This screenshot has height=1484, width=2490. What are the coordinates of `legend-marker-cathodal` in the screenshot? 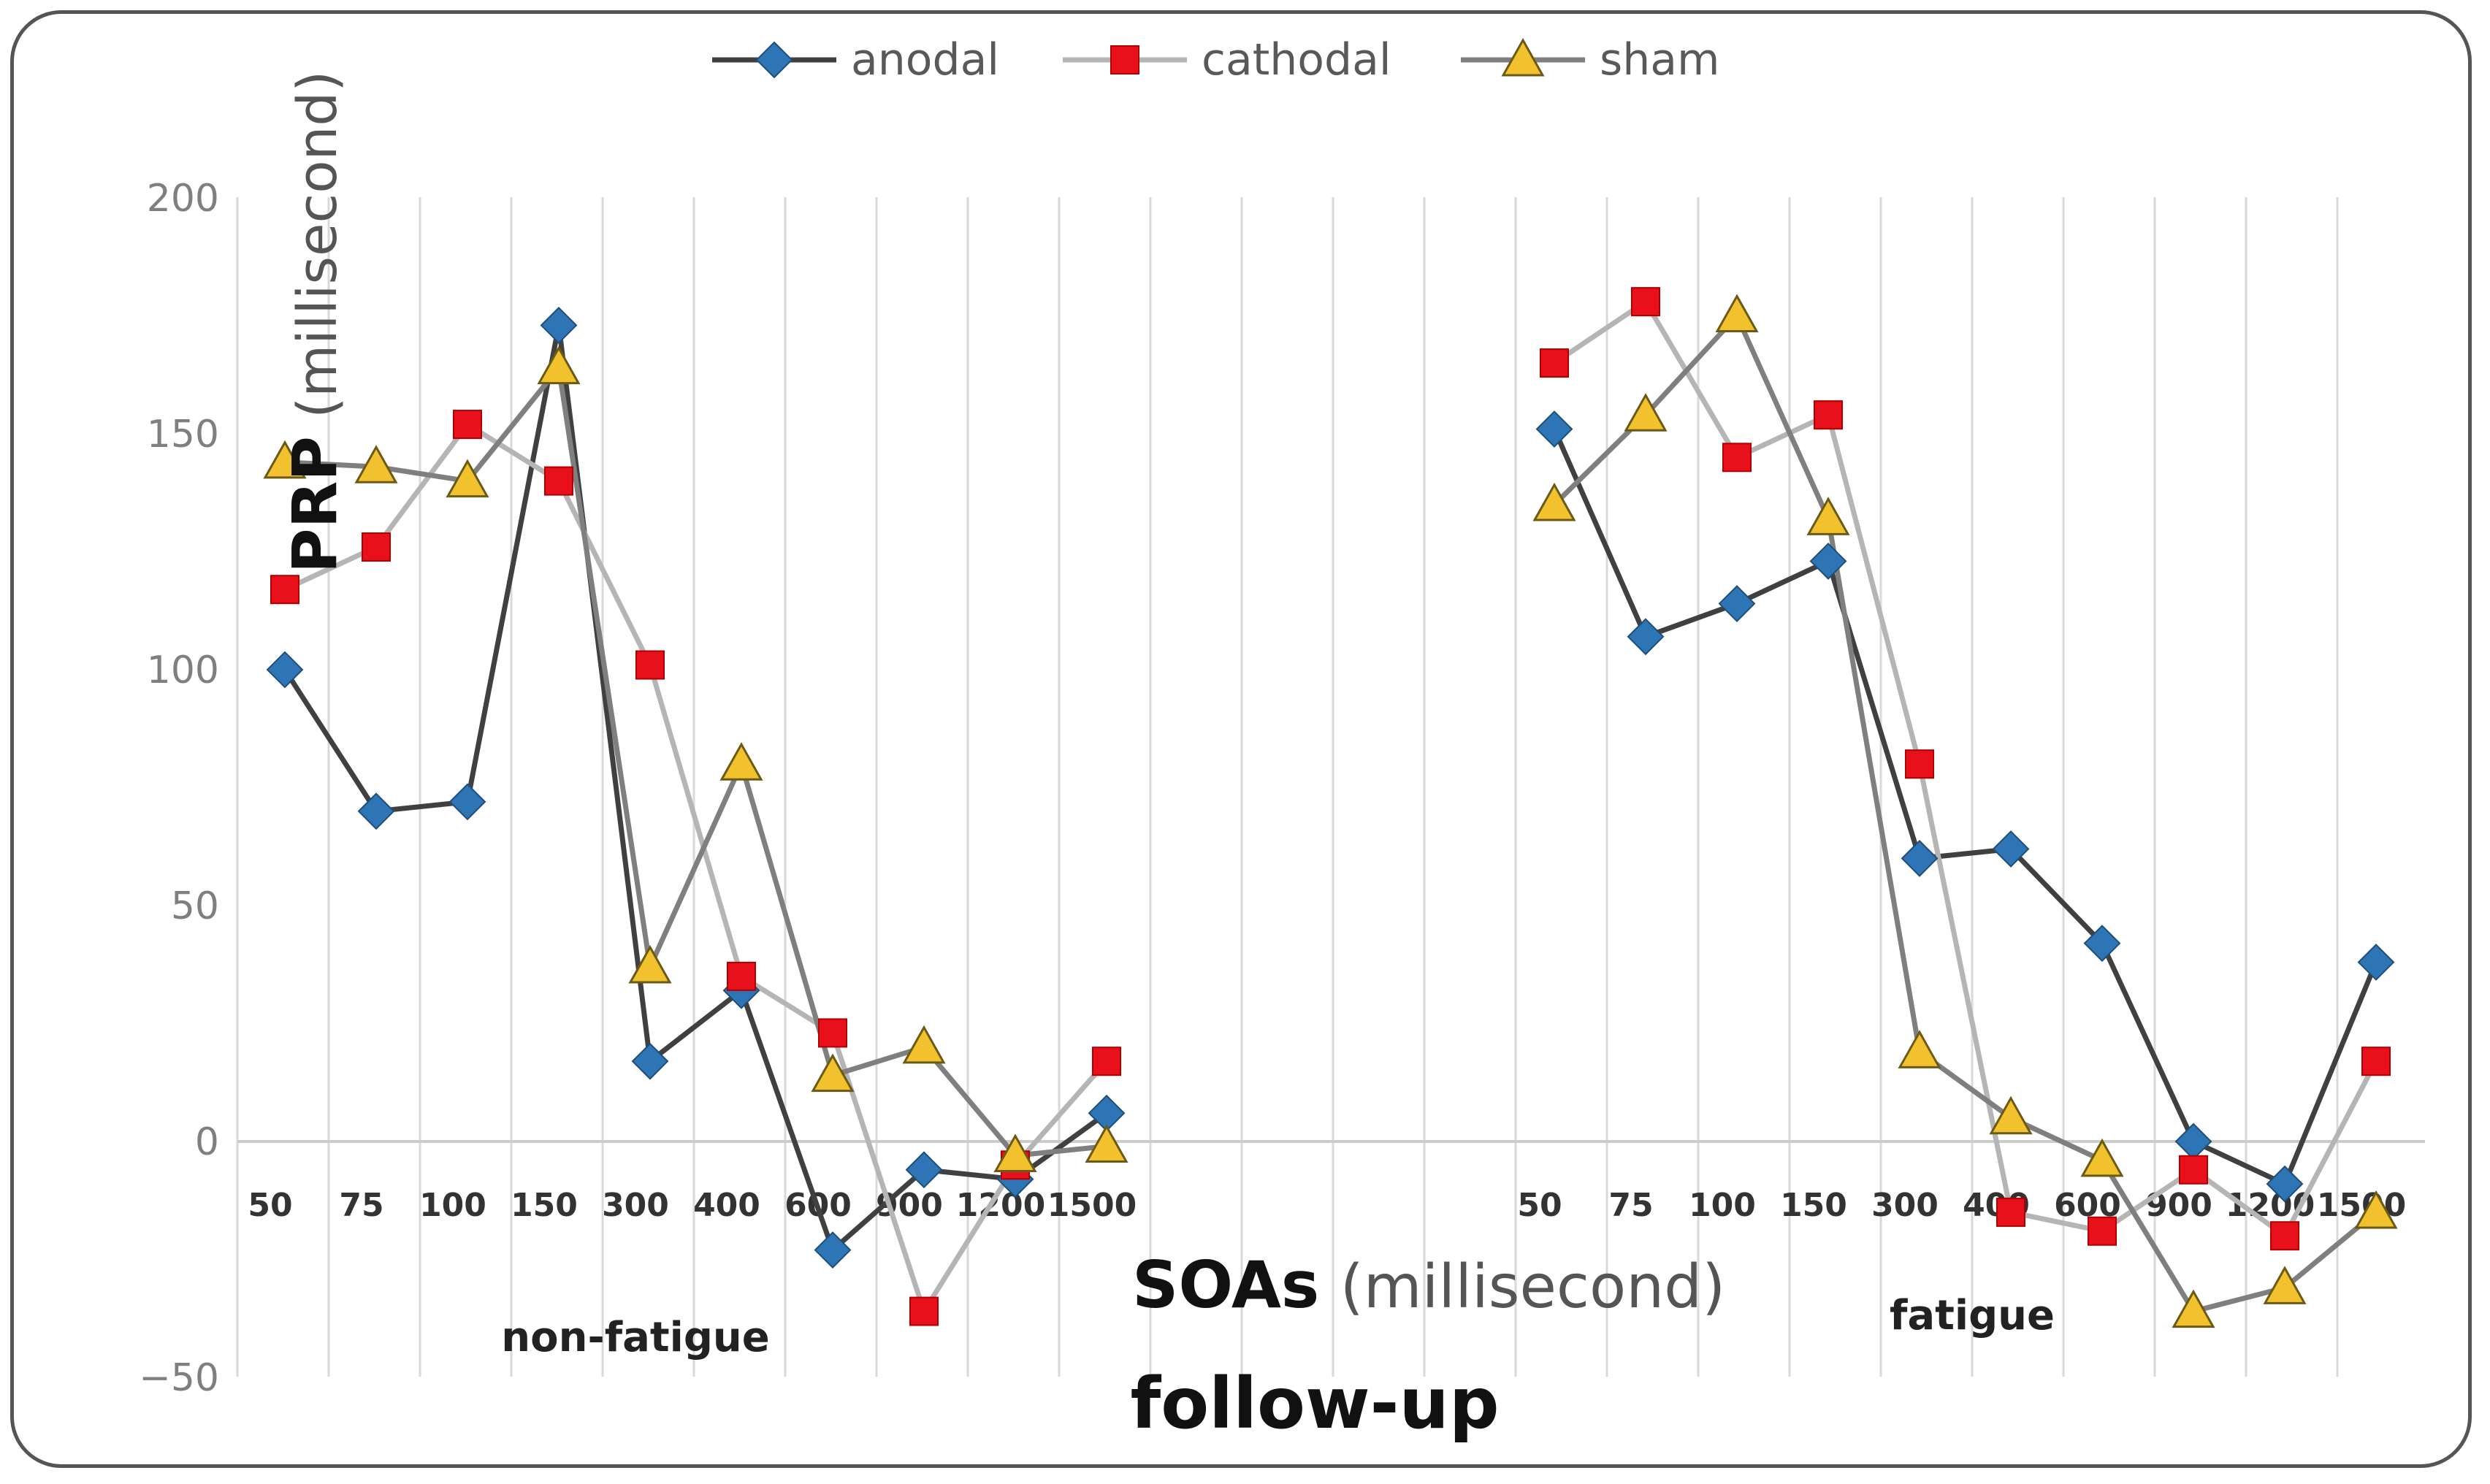 It's located at (1124, 60).